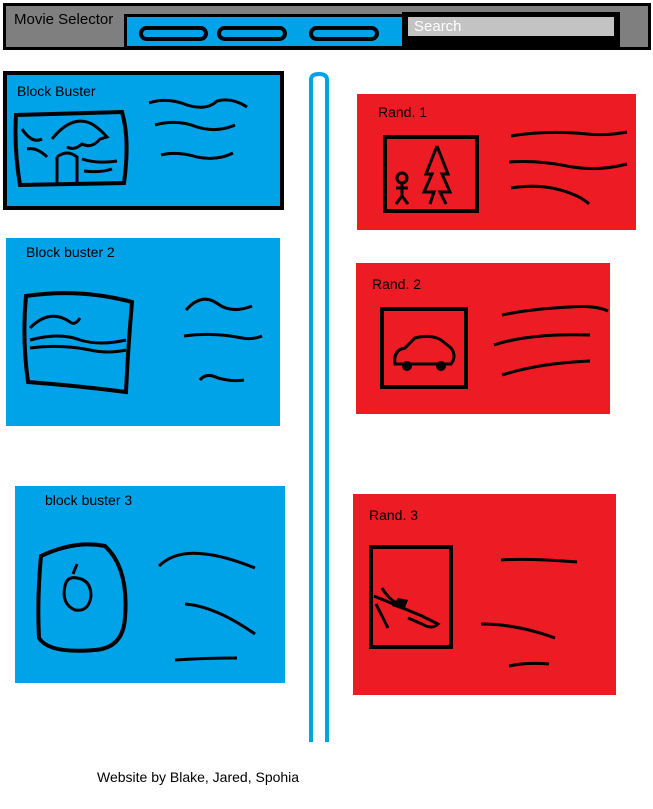  What do you see at coordinates (150, 584) in the screenshot?
I see `blockbuster-card-3: block buster 3` at bounding box center [150, 584].